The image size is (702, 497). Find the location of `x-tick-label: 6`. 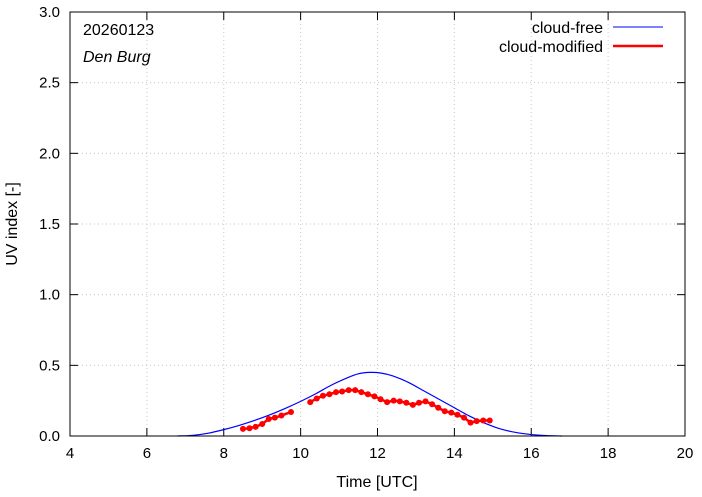

x-tick-label: 6 is located at coordinates (147, 453).